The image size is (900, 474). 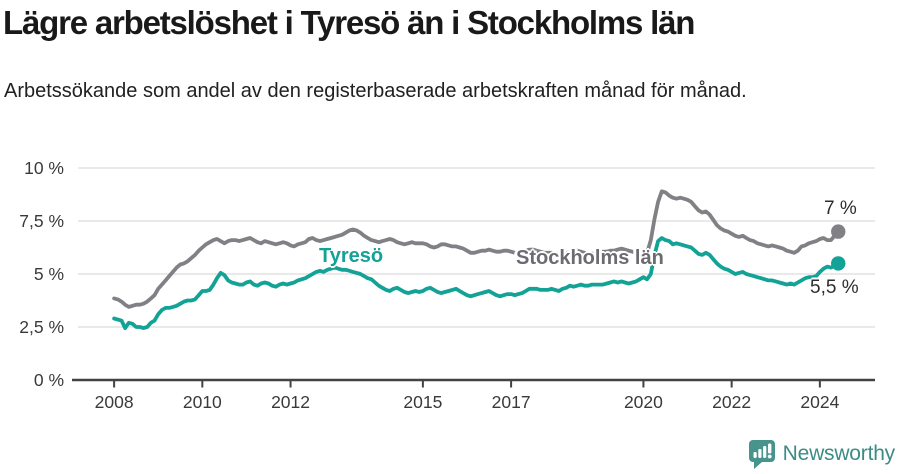 I want to click on series-label-stockholms-lan: Stockholms län, so click(x=590, y=258).